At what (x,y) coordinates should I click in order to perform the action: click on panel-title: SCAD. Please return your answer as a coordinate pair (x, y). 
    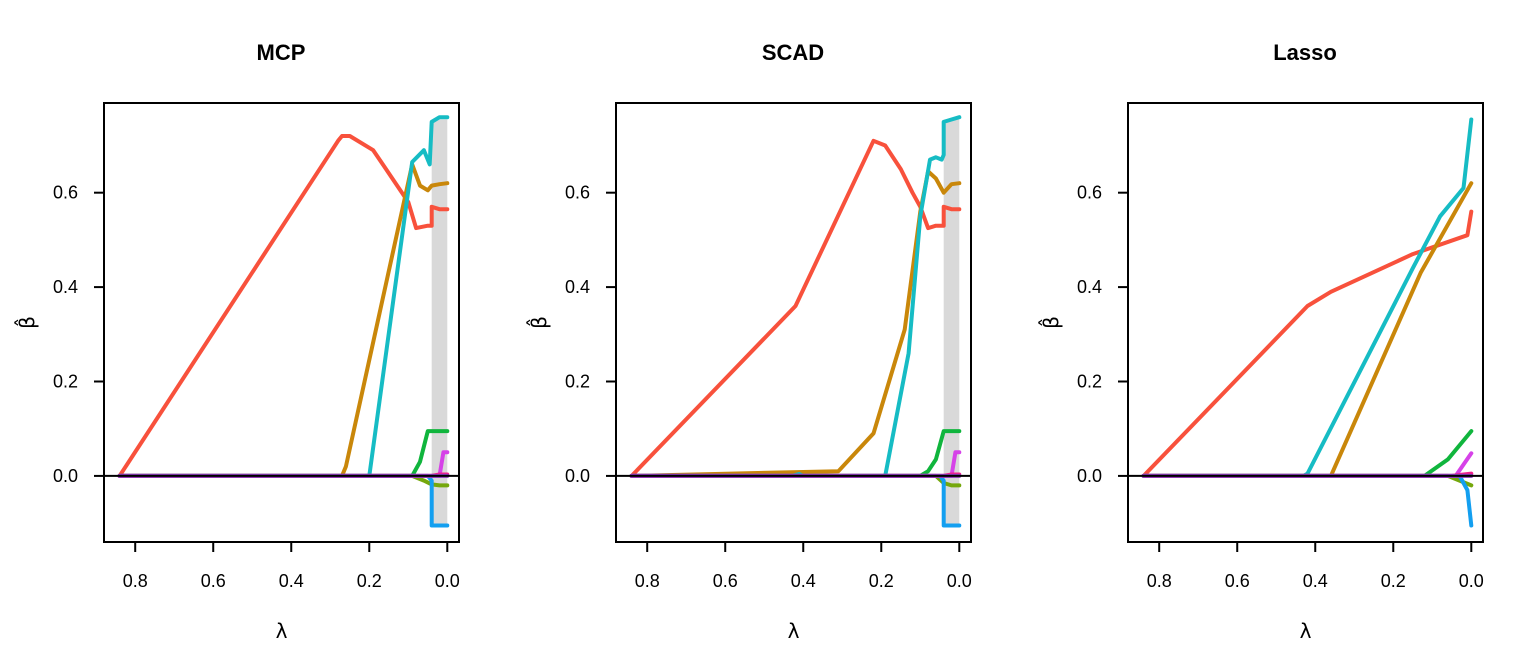
    Looking at the image, I should click on (793, 52).